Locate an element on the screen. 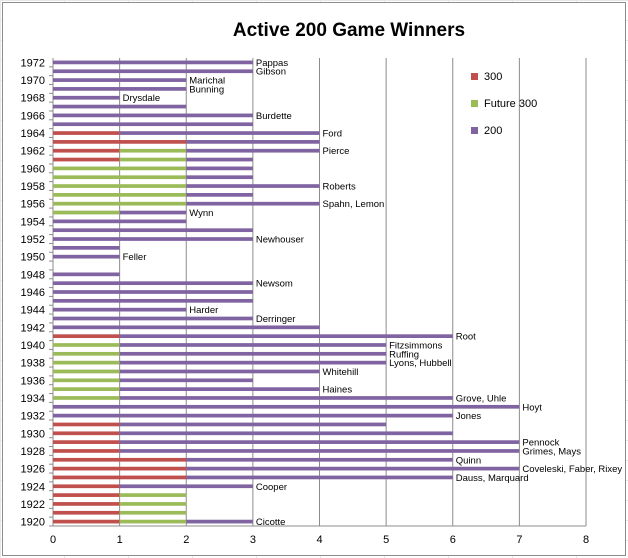 Image resolution: width=628 pixels, height=558 pixels. y-tick-label: 1972 is located at coordinates (33, 63).